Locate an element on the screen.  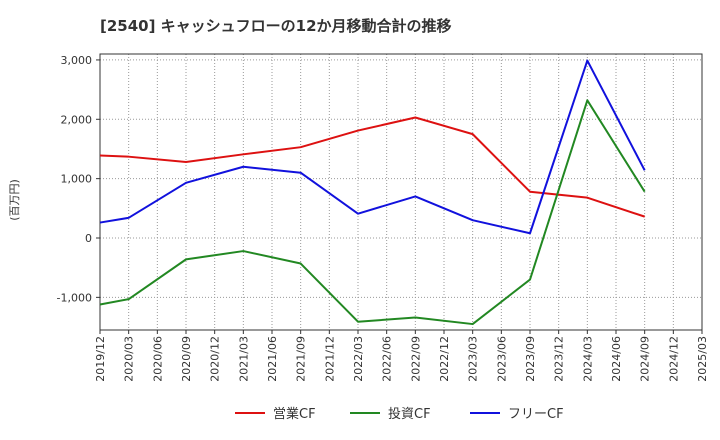
y-tick-label: 0 is located at coordinates (88, 238).